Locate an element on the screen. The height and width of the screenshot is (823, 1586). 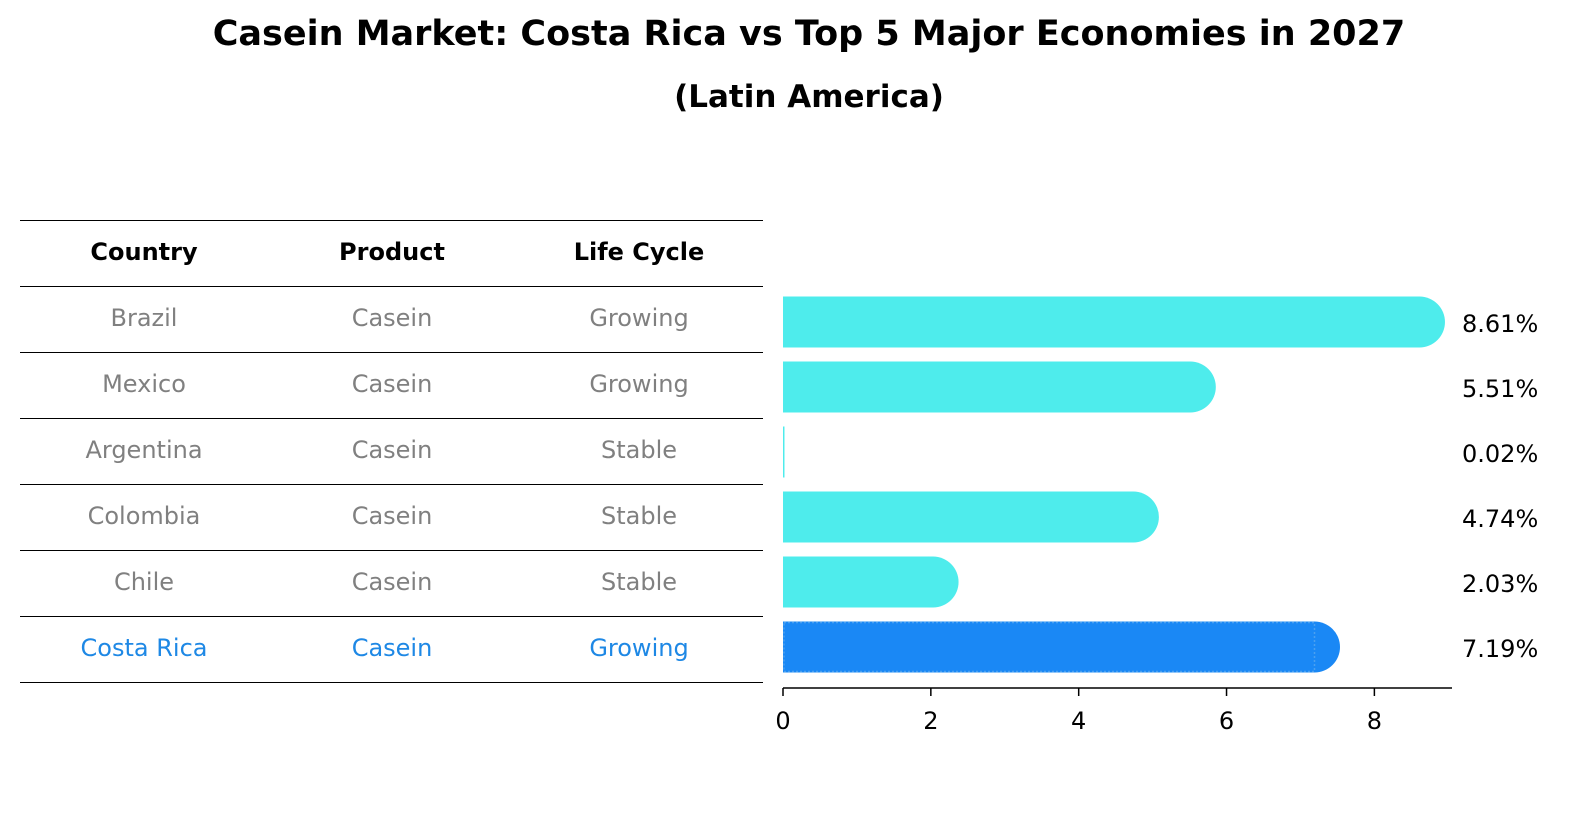
bar-highlight is located at coordinates (1062, 647).